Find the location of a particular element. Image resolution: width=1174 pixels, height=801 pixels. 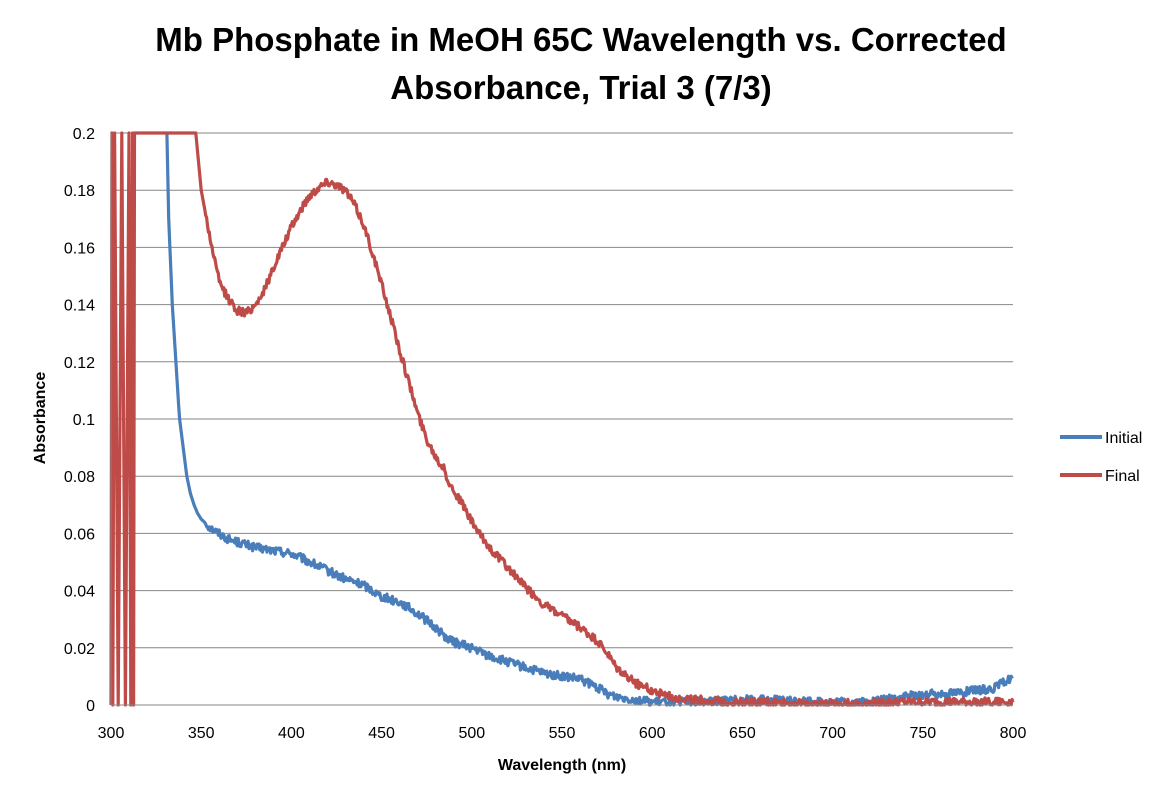

y-tick-label: 0.2 is located at coordinates (84, 134).